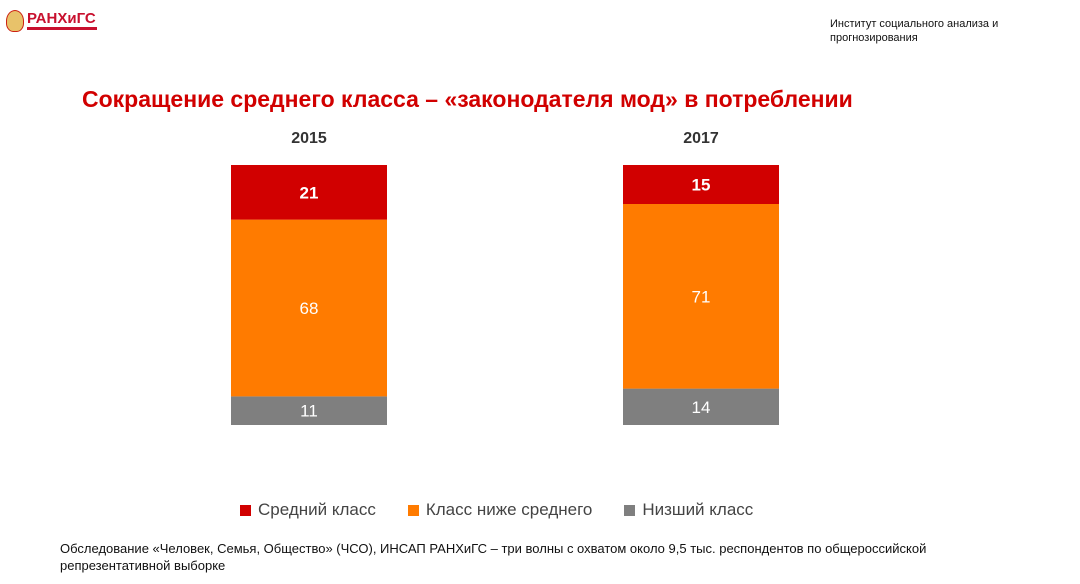 This screenshot has height=584, width=1080. Describe the element at coordinates (509, 509) in the screenshot. I see `legend-label: Класс ниже среднего` at that location.